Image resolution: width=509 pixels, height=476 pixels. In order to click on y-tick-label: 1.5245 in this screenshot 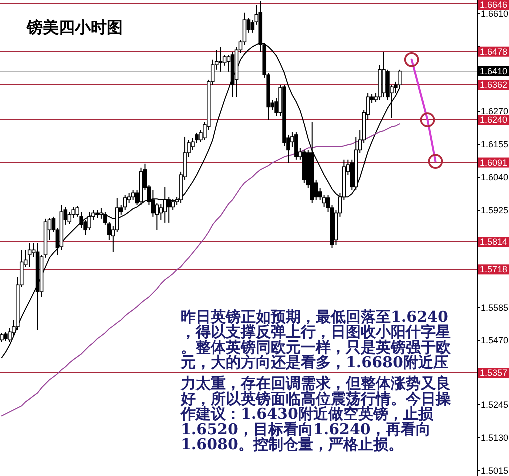, I will do `click(495, 405)`.